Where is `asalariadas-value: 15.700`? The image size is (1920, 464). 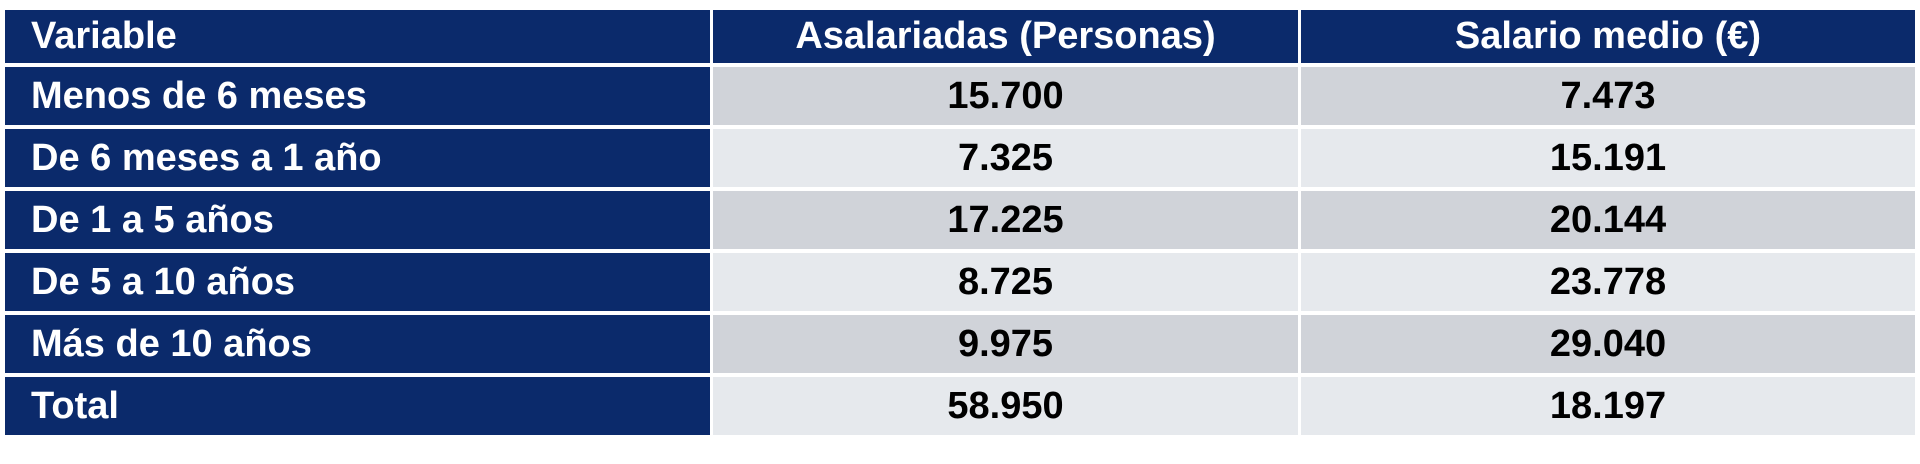 asalariadas-value: 15.700 is located at coordinates (1005, 96).